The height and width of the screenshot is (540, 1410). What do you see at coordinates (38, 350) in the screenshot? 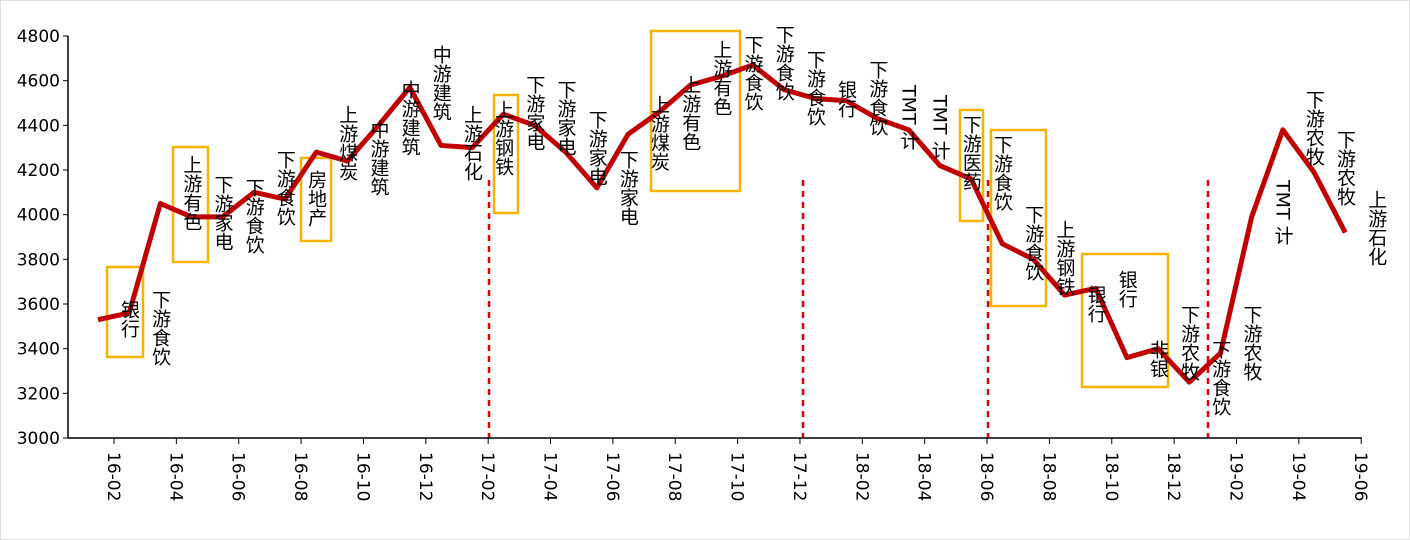
I see `y-tick-label: 3400` at bounding box center [38, 350].